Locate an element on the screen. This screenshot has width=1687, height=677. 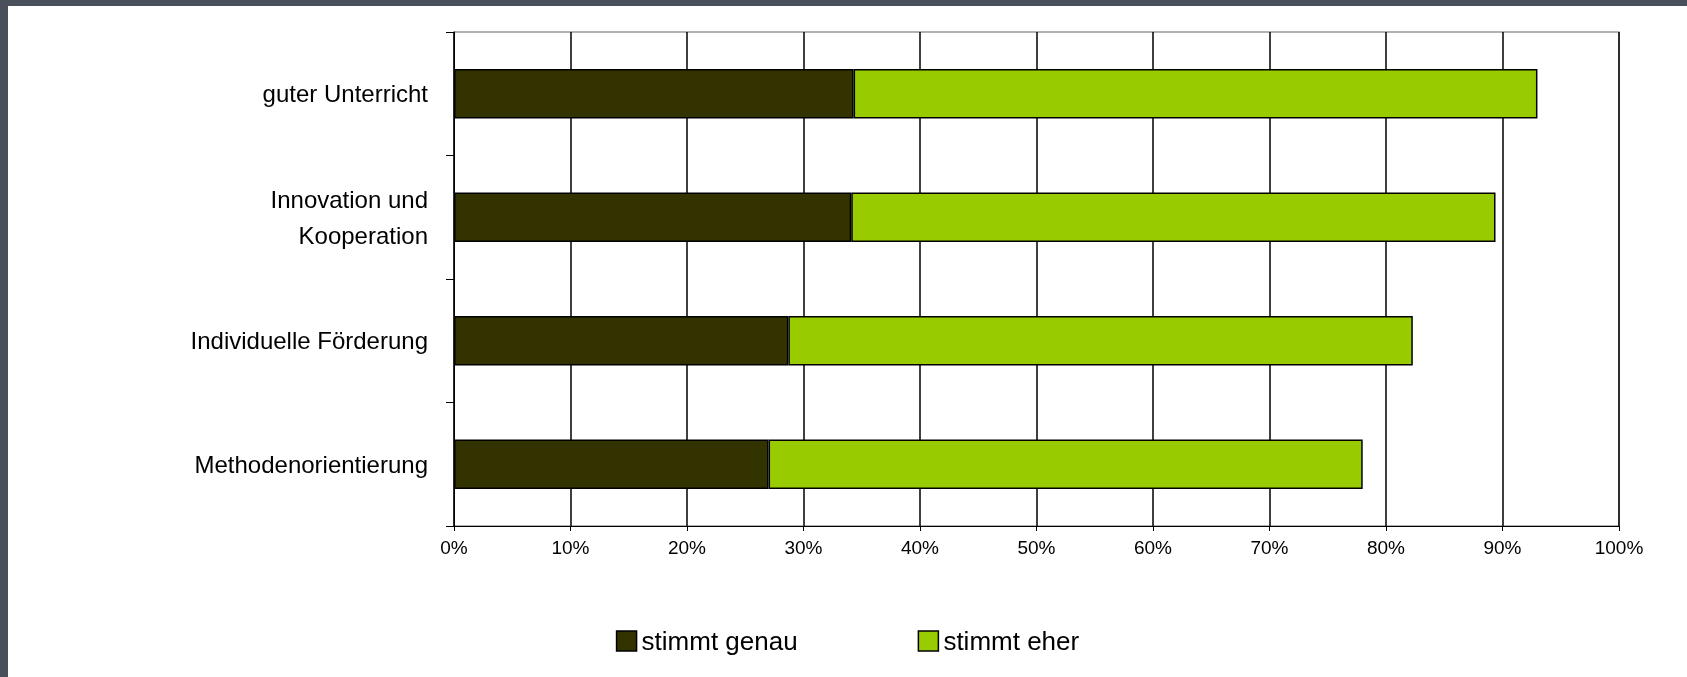
y-tick-label: guter Unterricht is located at coordinates (345, 94).